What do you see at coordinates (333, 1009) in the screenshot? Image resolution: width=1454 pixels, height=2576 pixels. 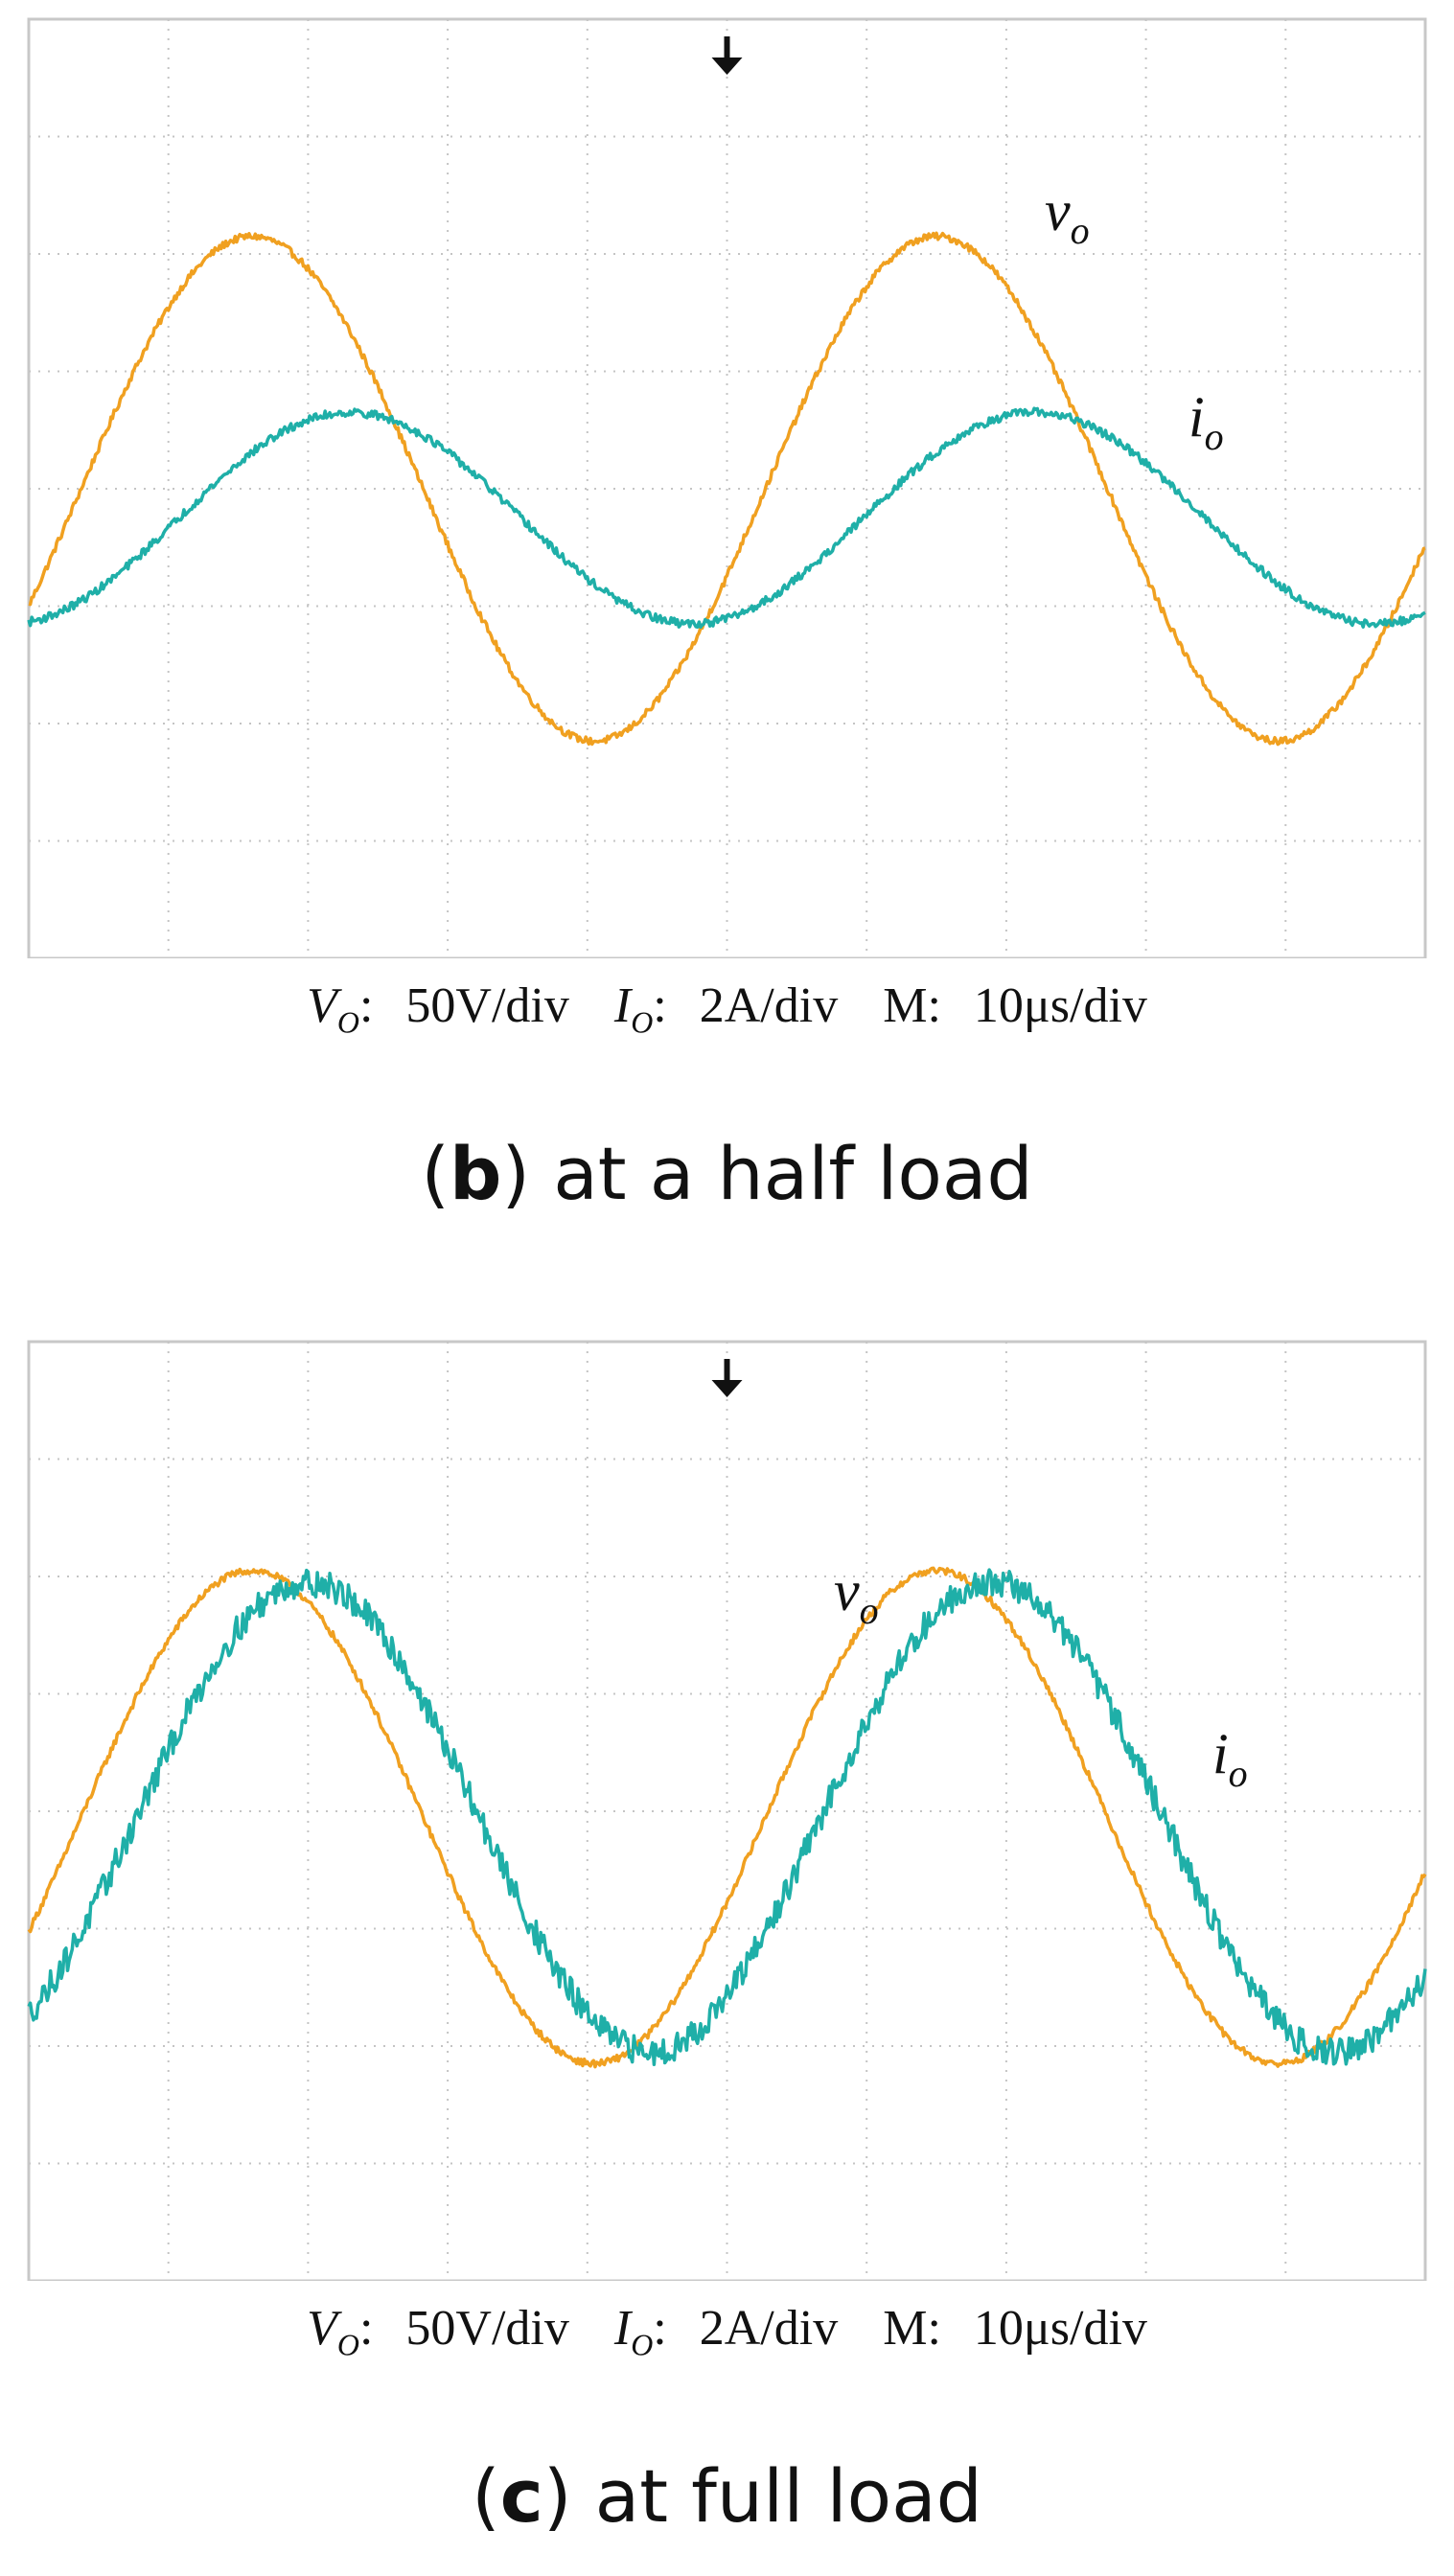 I see `scale-sym-b-0: VO` at bounding box center [333, 1009].